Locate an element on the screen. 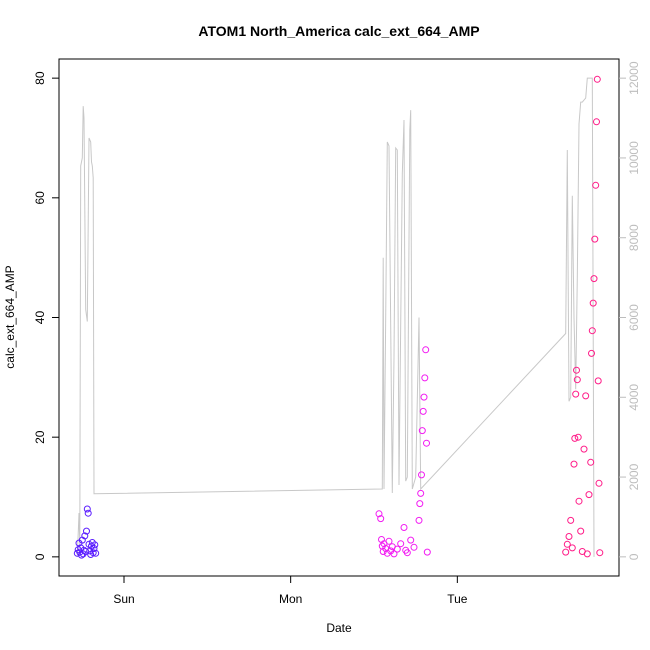 The image size is (650, 650). y-axis-label: calc_ext_664_AMP is located at coordinates (10, 316).